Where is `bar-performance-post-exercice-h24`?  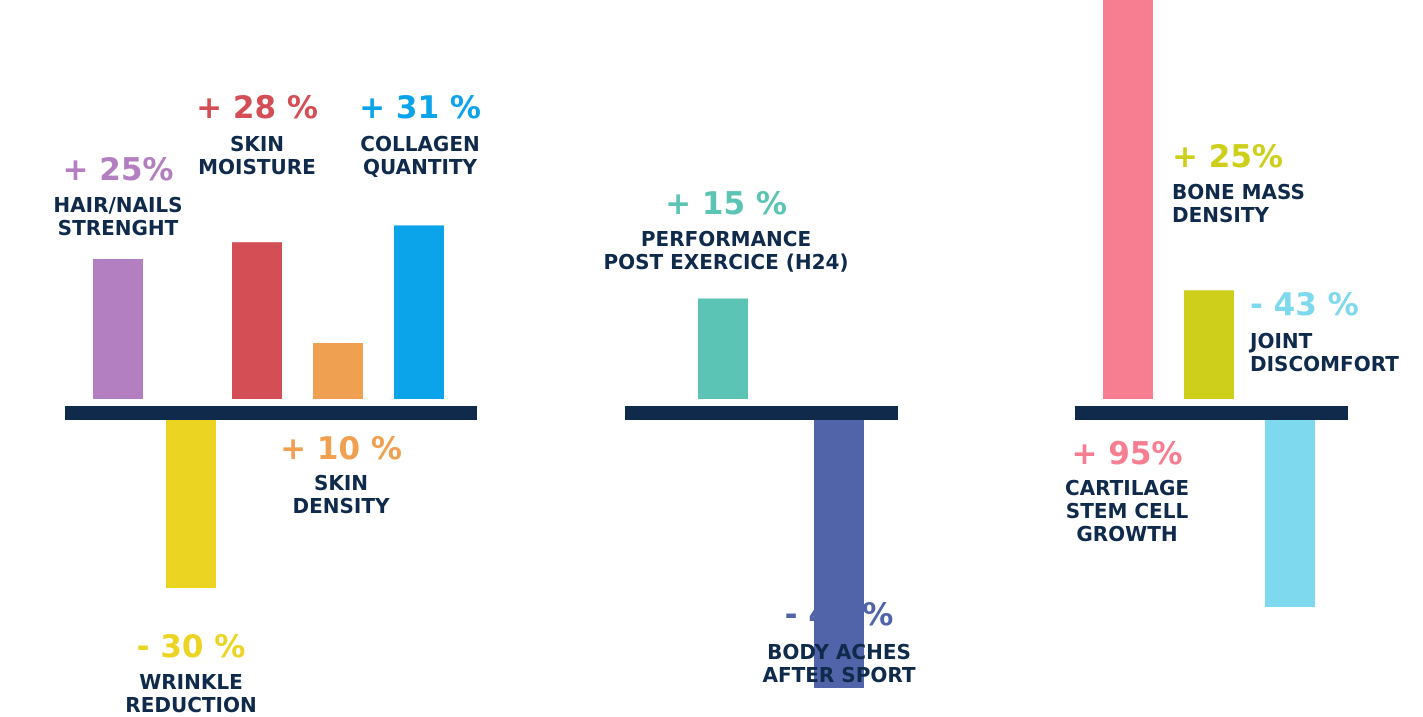 bar-performance-post-exercice-h24 is located at coordinates (723, 348).